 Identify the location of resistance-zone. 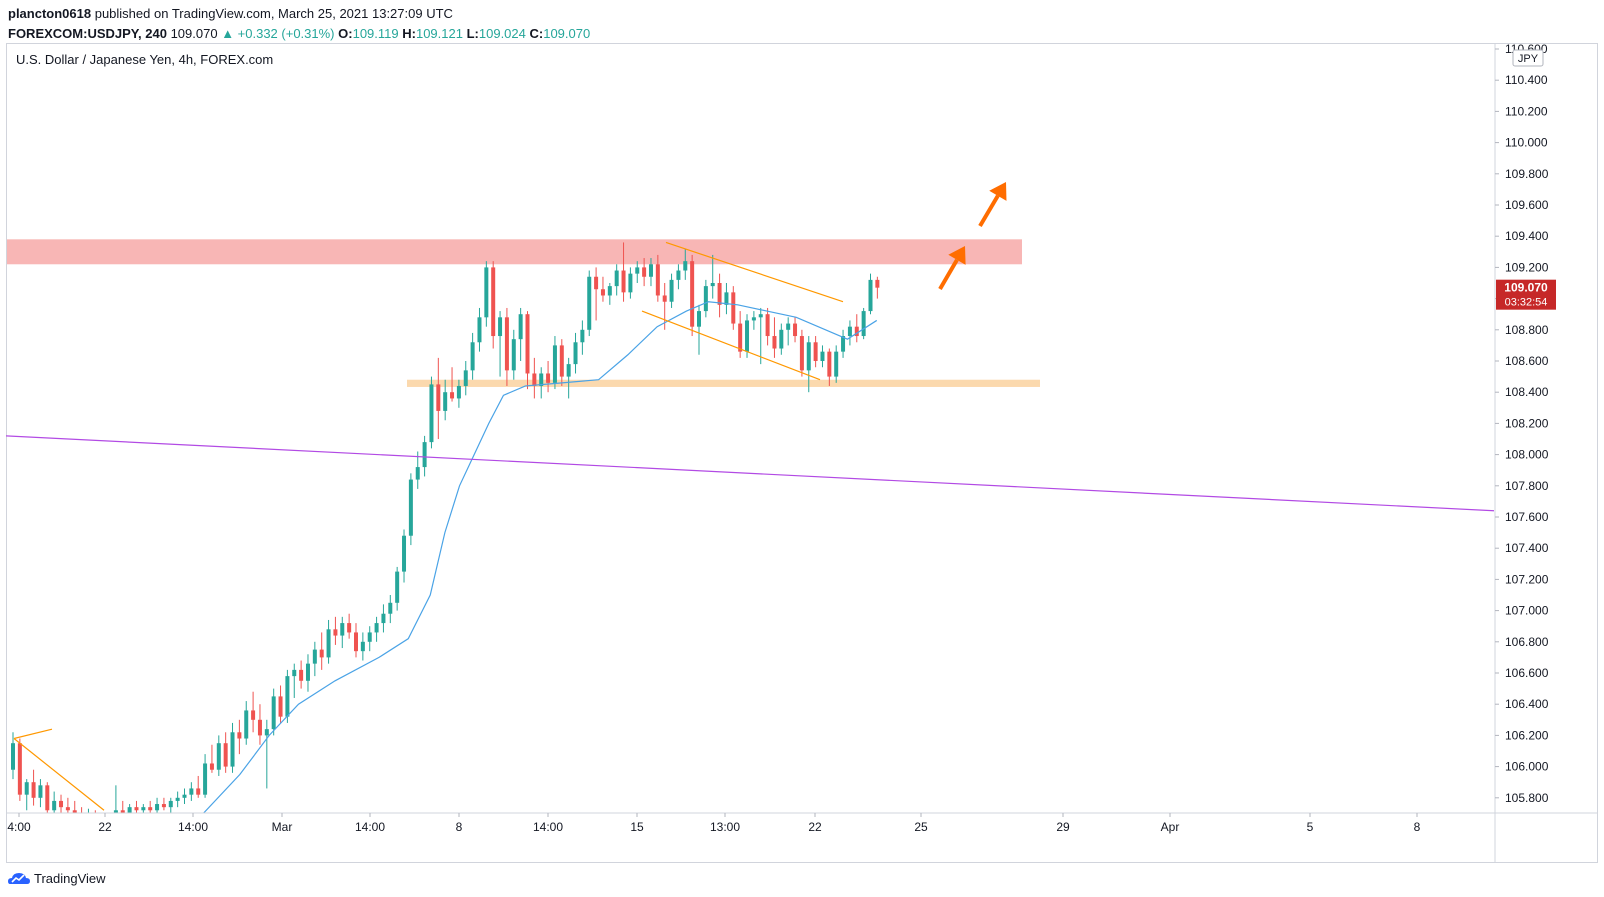
(514, 252).